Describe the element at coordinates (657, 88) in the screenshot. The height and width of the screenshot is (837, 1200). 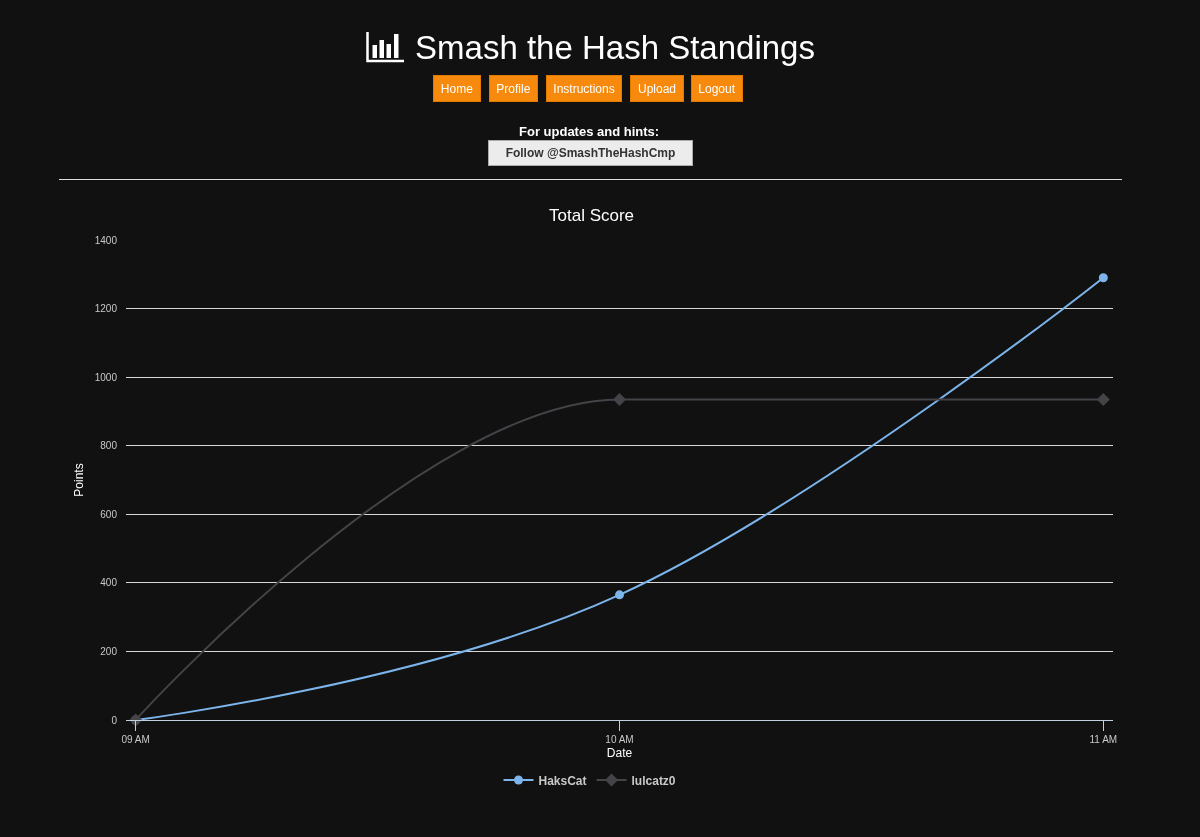
I see `text: Upload` at that location.